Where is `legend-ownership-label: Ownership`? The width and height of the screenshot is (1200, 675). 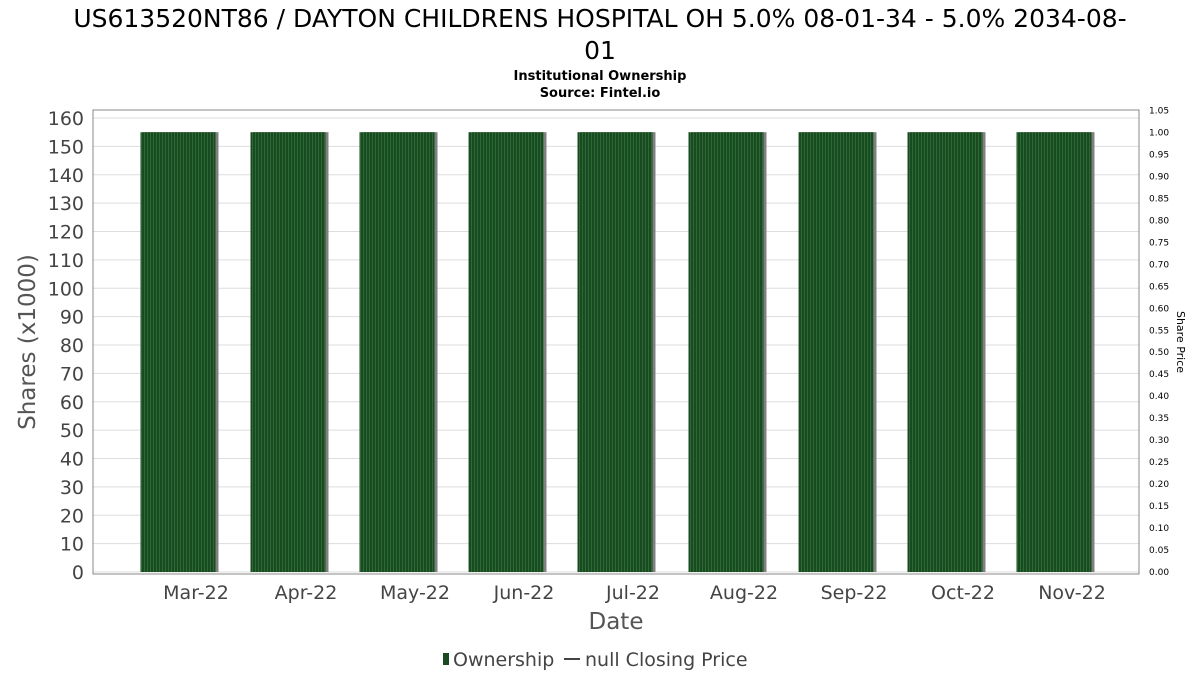
legend-ownership-label: Ownership is located at coordinates (503, 660).